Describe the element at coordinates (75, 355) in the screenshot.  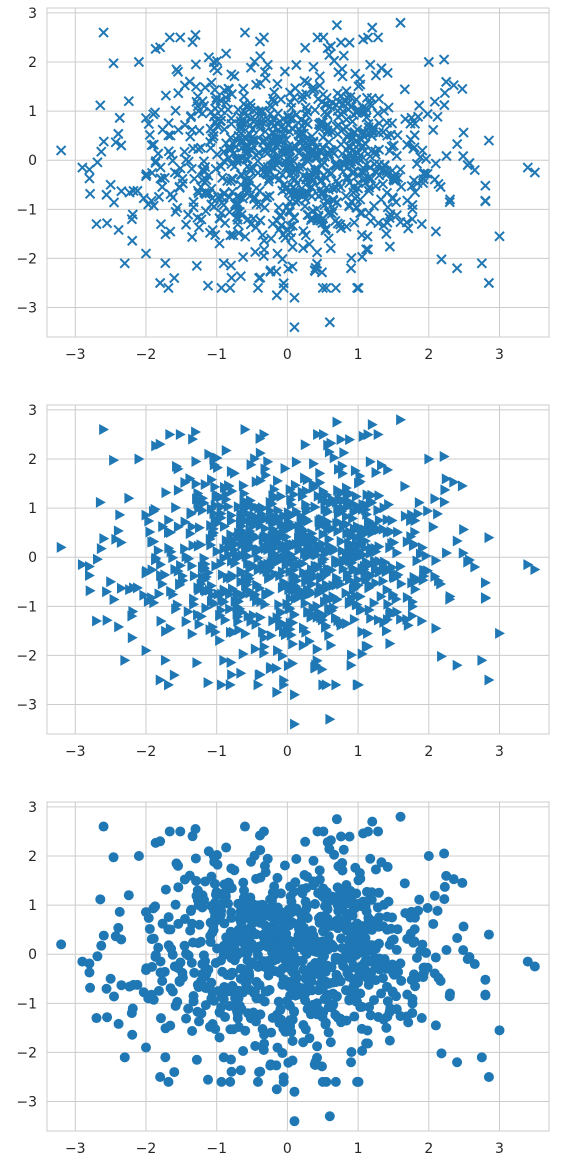
I see `x-tick-label: −3` at that location.